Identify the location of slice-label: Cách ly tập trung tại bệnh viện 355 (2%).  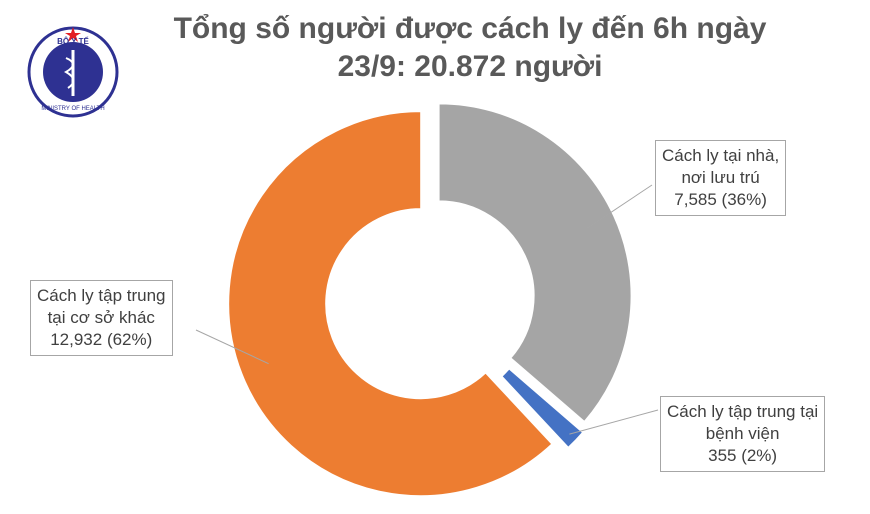
(743, 434).